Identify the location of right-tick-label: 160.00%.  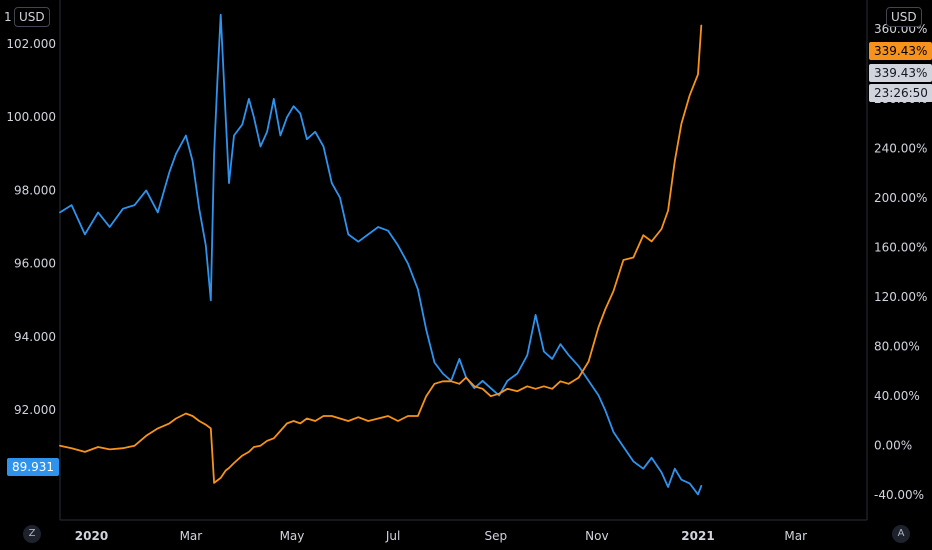
(900, 248).